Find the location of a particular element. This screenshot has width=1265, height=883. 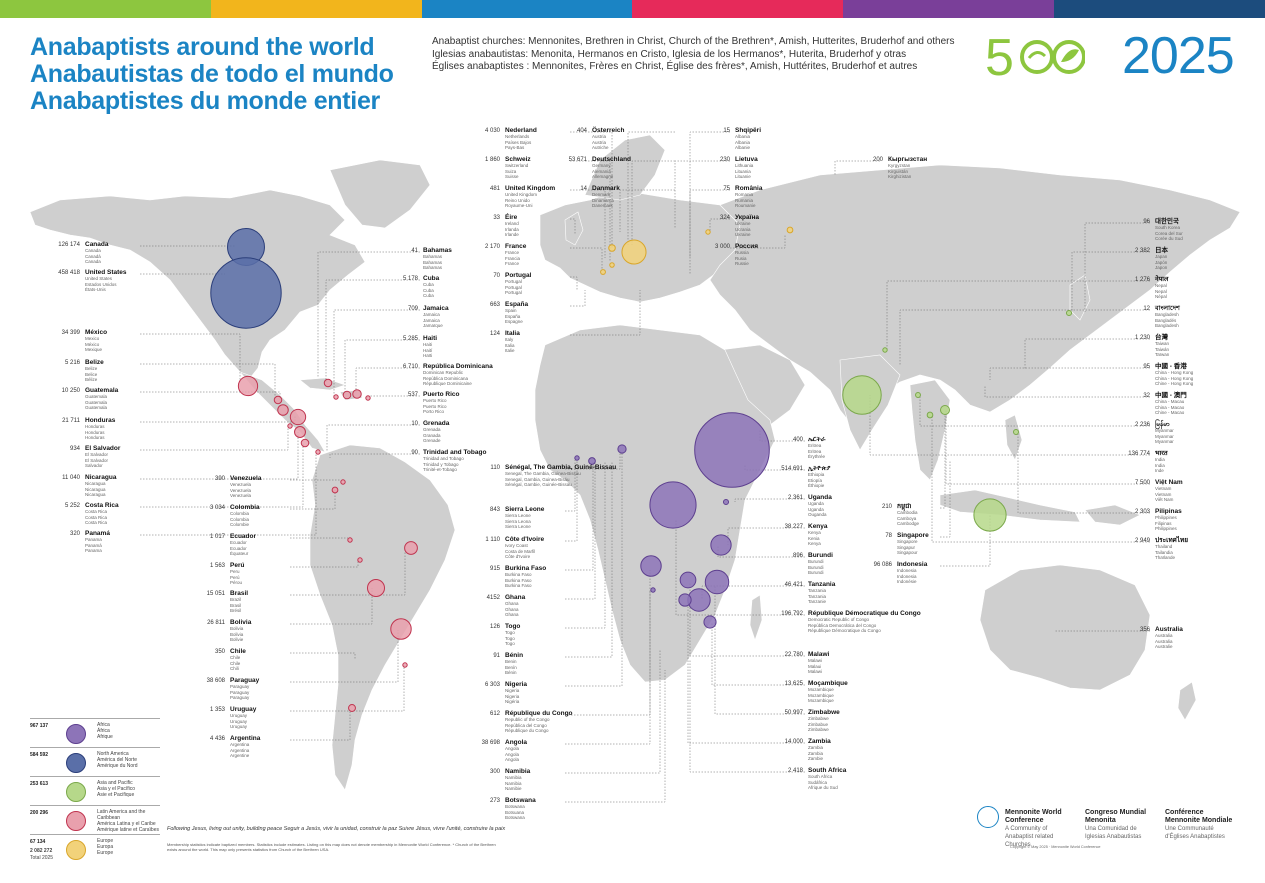

country-name: United Kingdom is located at coordinates (530, 188).